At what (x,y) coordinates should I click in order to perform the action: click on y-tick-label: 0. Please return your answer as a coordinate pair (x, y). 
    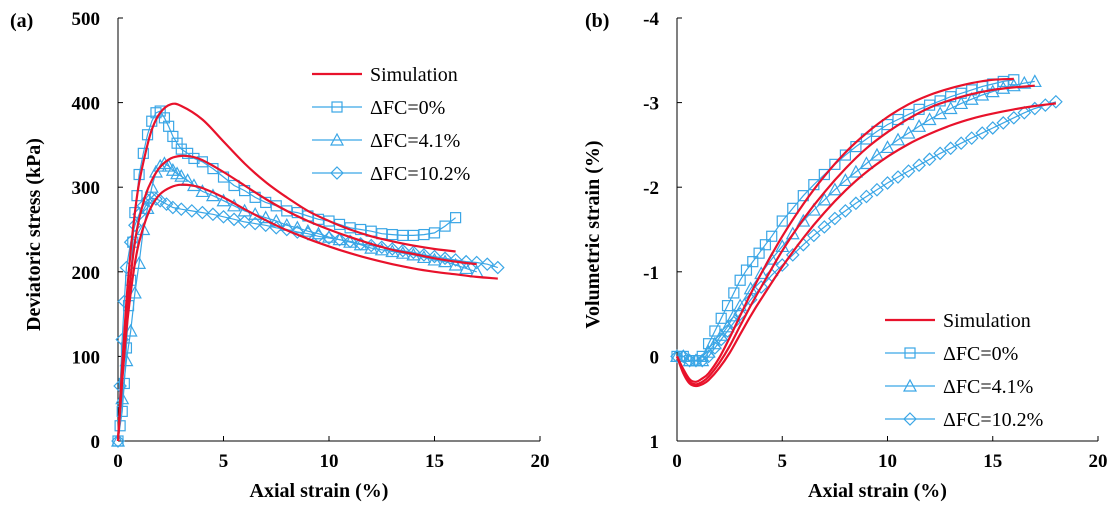
    Looking at the image, I should click on (655, 357).